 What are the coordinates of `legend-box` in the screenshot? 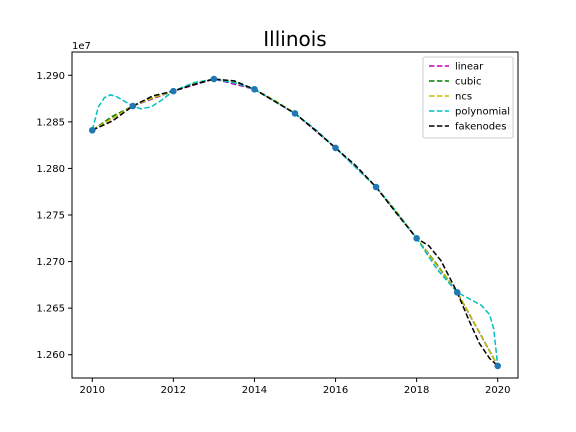 It's located at (468, 97).